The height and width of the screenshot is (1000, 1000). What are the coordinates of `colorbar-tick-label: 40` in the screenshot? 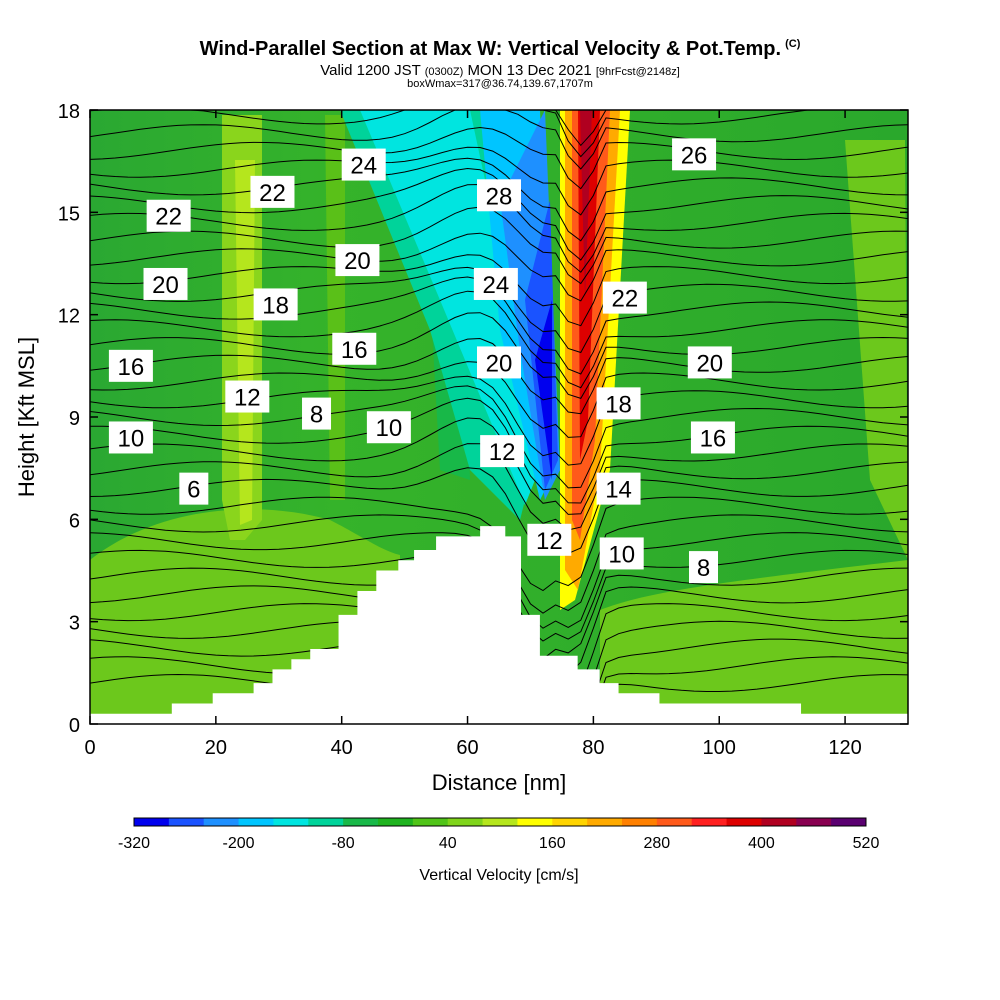 It's located at (448, 843).